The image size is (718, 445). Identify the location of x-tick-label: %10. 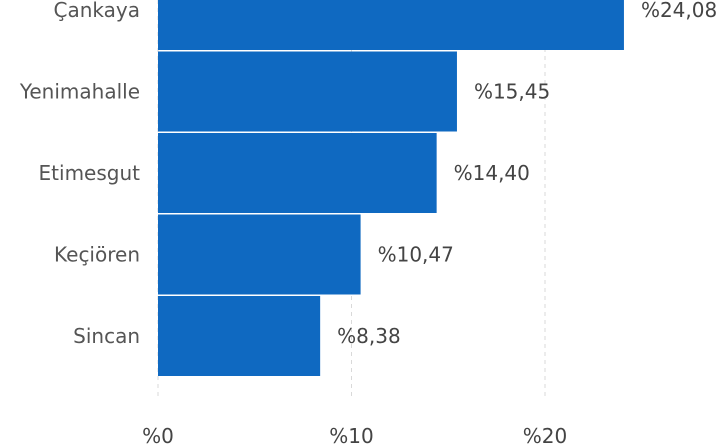
(351, 434).